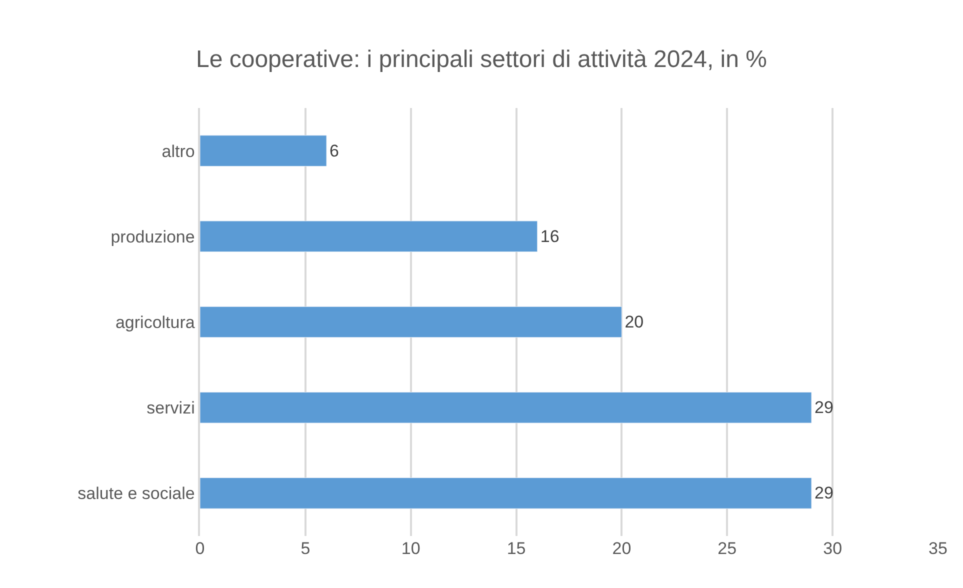 The image size is (963, 588). Describe the element at coordinates (622, 548) in the screenshot. I see `x-tick-label: 20` at that location.